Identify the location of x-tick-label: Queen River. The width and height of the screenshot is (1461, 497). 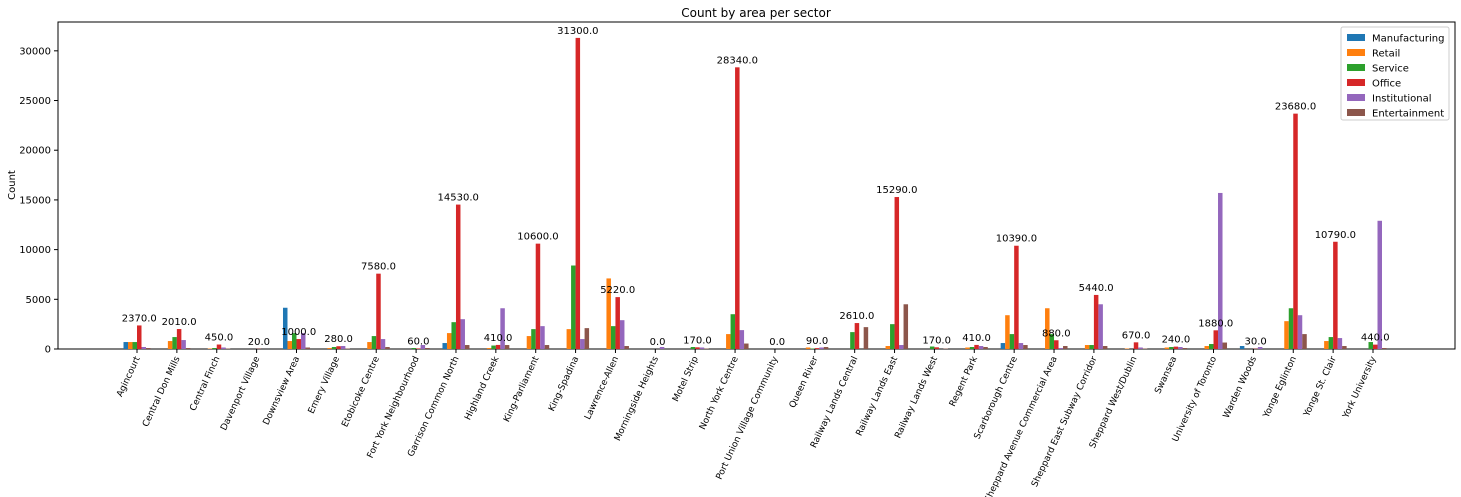
(804, 382).